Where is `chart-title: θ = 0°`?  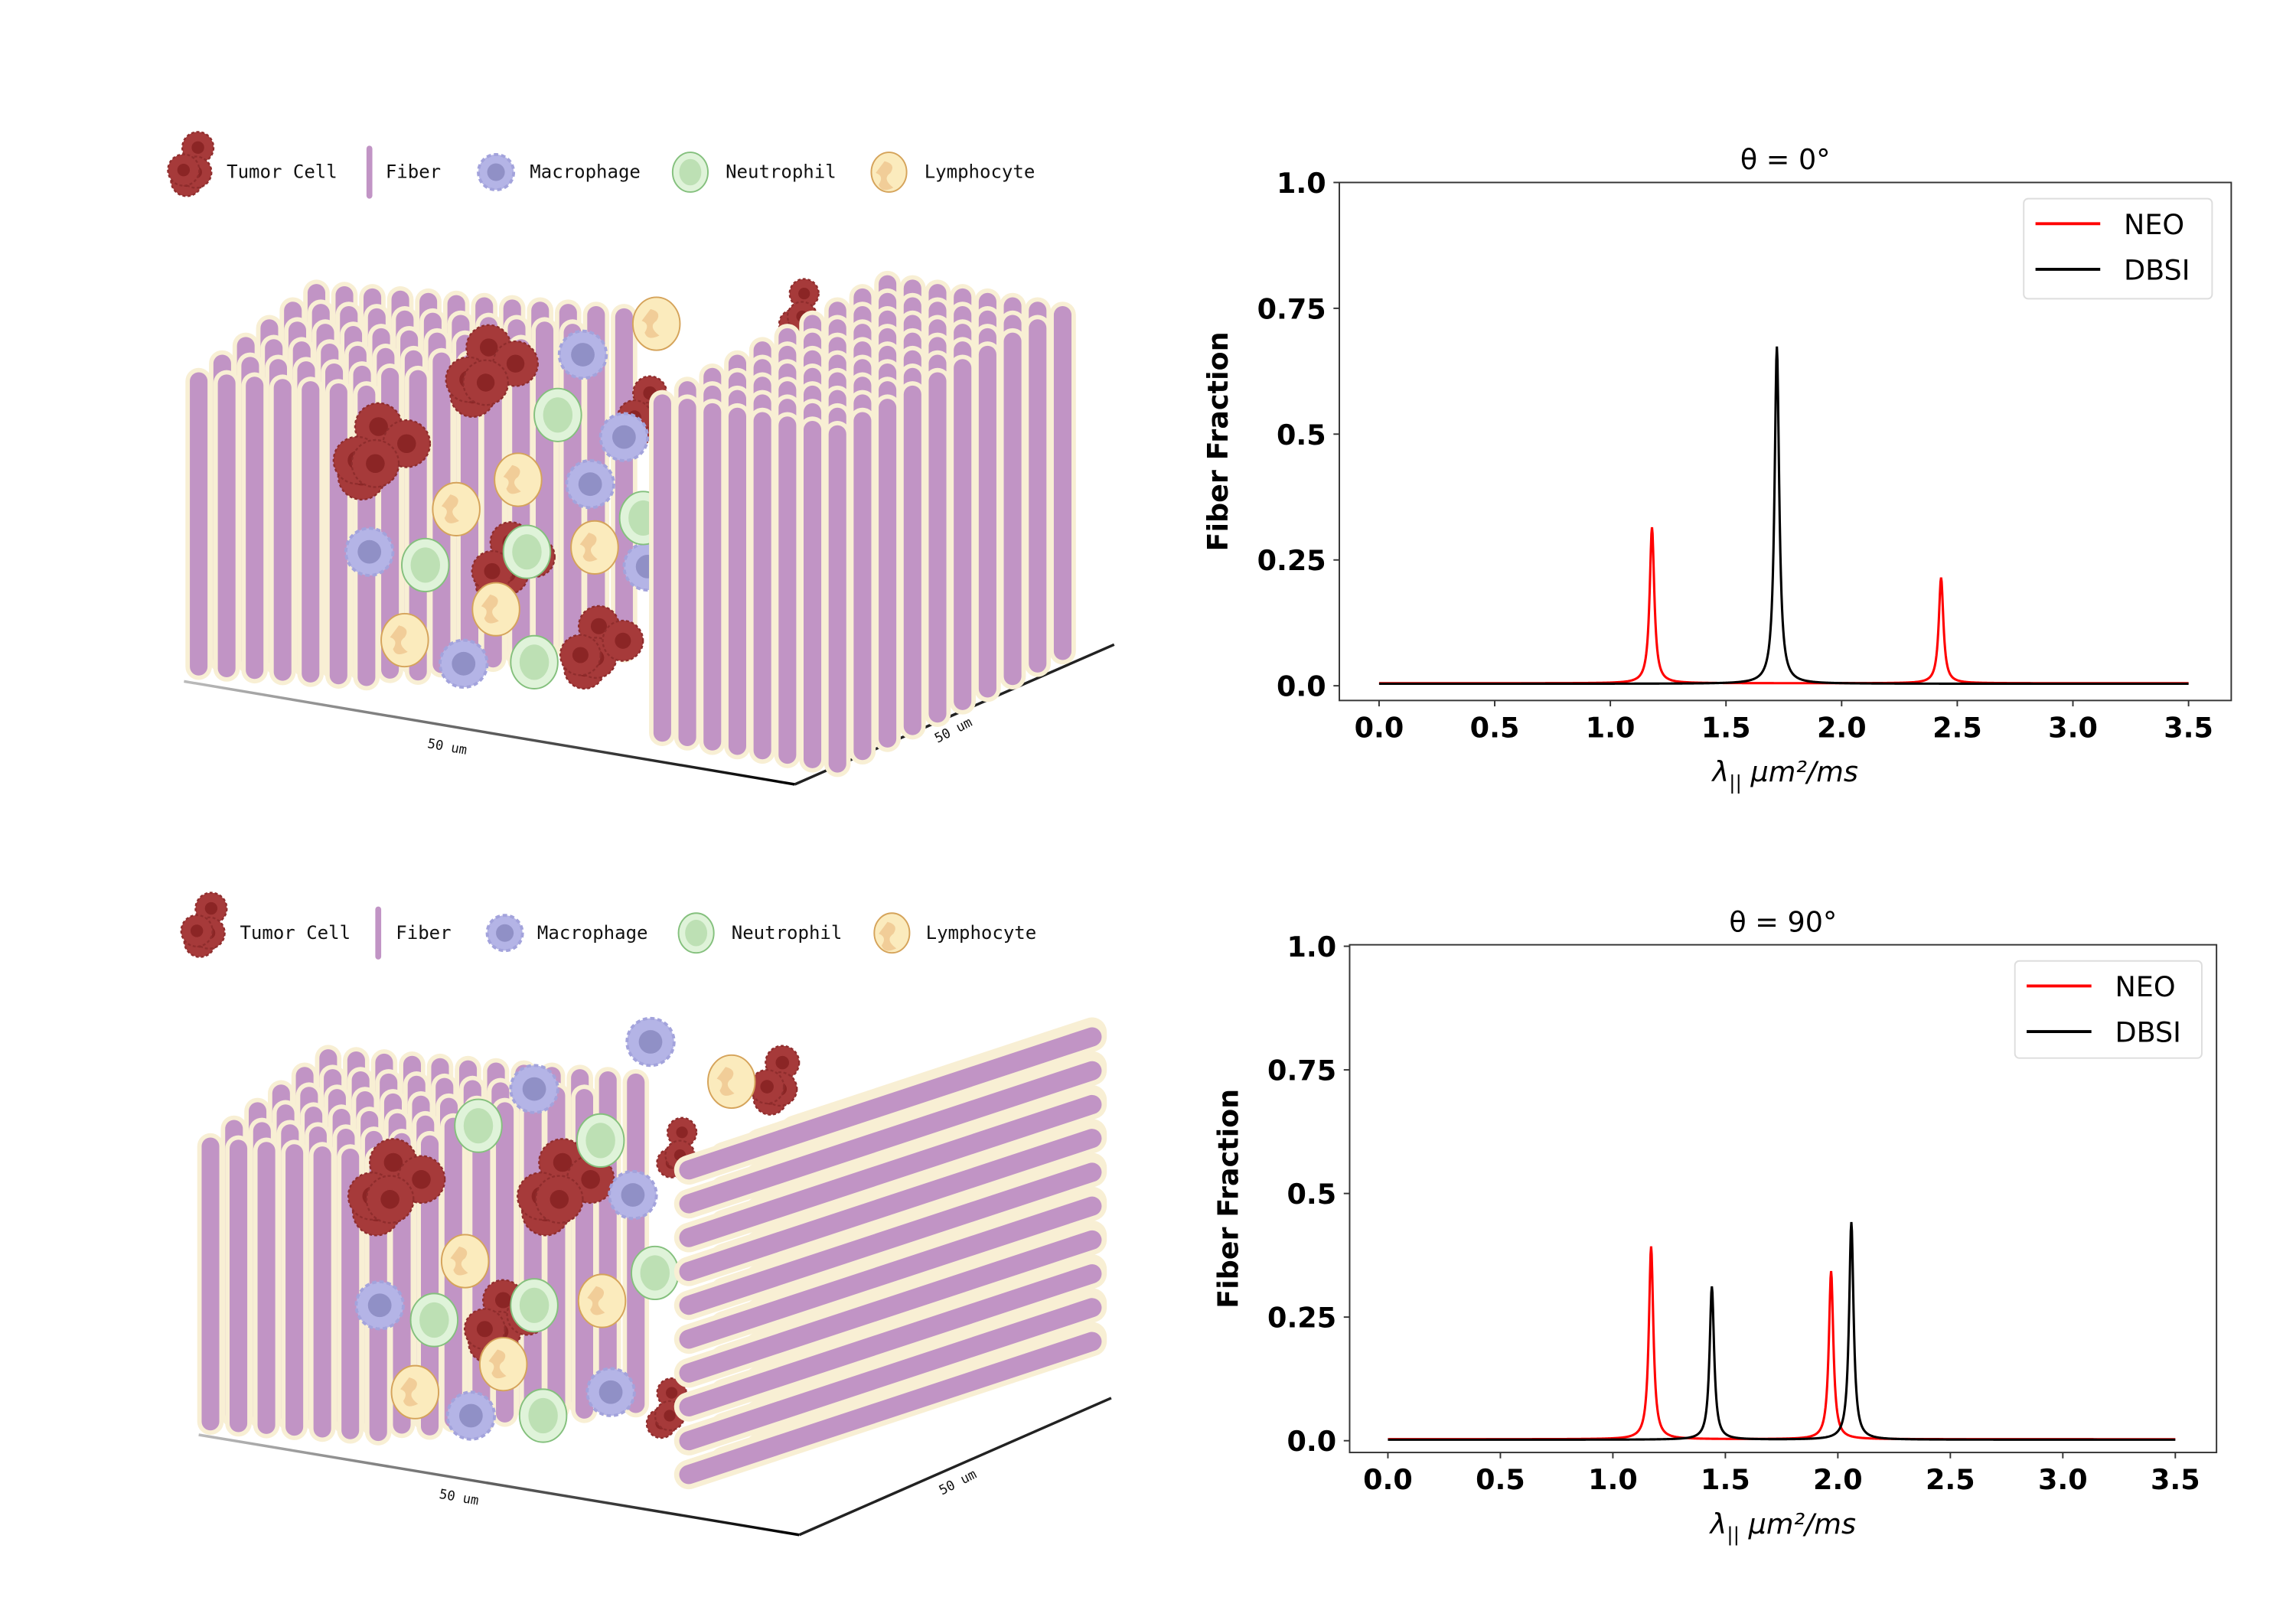
chart-title: θ = 0° is located at coordinates (1785, 159).